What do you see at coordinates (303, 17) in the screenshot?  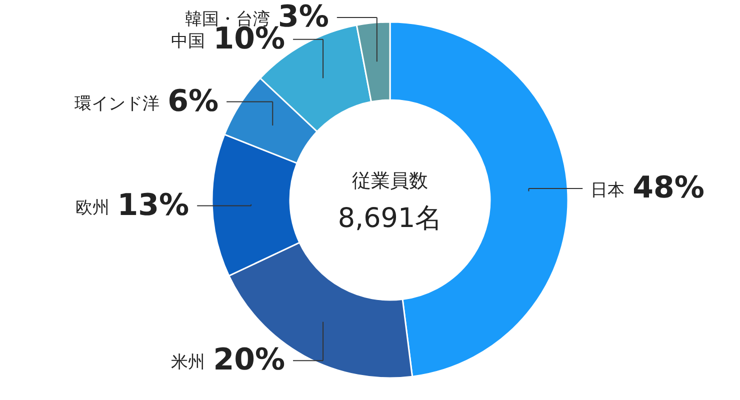 I see `data-label: 3%` at bounding box center [303, 17].